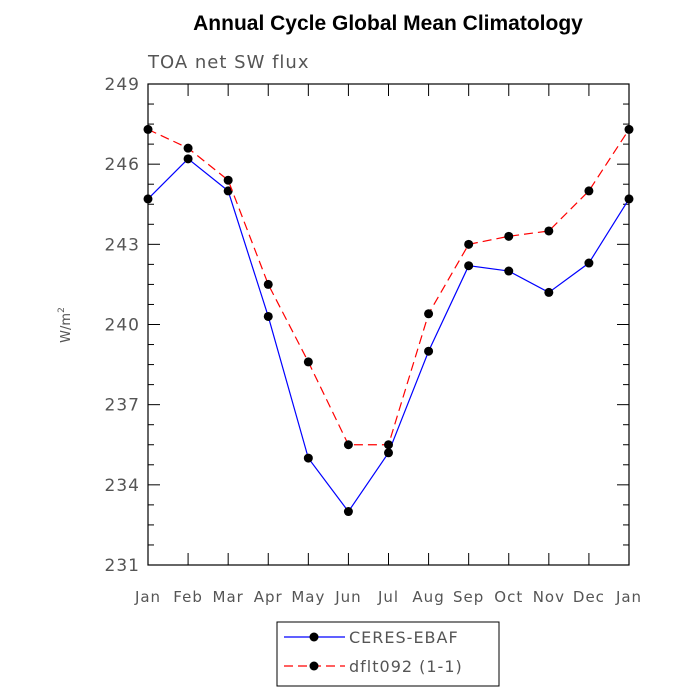 Image resolution: width=700 pixels, height=700 pixels. What do you see at coordinates (228, 62) in the screenshot?
I see `chart-subtitle: TOA net SW flux` at bounding box center [228, 62].